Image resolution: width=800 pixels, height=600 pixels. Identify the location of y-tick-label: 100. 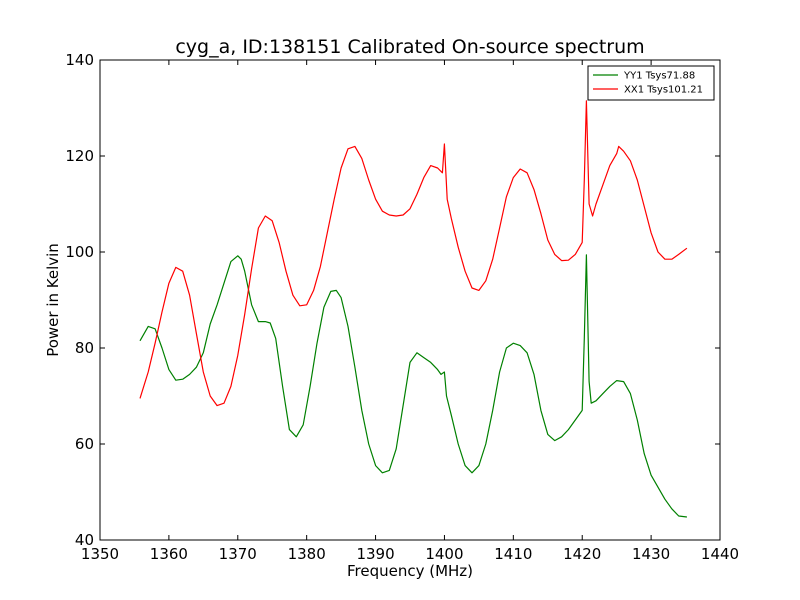
(79, 252).